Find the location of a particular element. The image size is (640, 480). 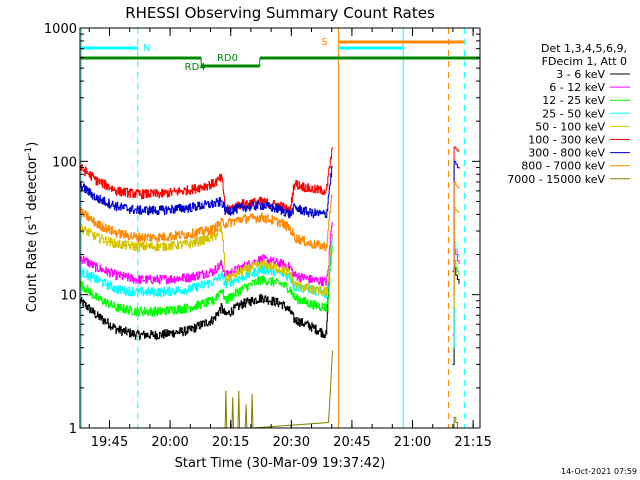

y-axis-label-sup1: -1 is located at coordinates (29, 219).